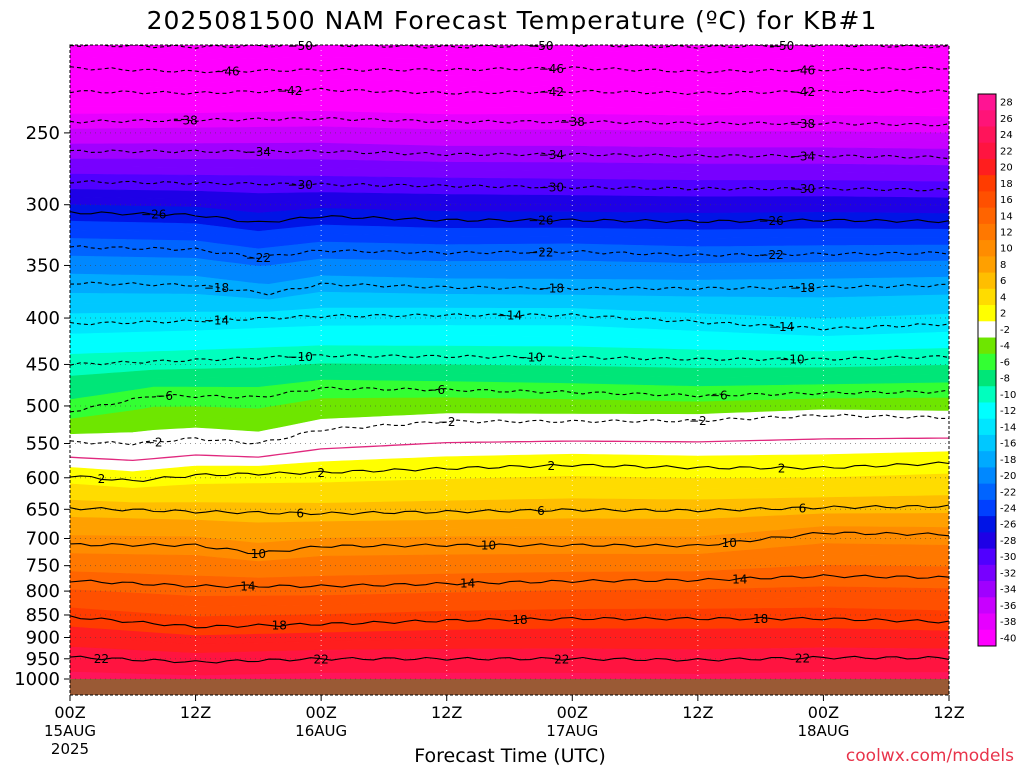 The width and height of the screenshot is (1024, 768). Describe the element at coordinates (216, 288) in the screenshot. I see `isotherm-label: −18` at that location.